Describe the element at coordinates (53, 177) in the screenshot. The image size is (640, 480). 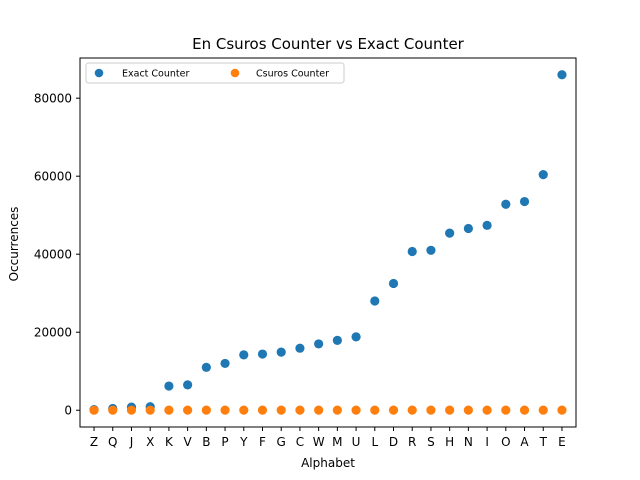
I see `y-tick-label: 60000` at that location.